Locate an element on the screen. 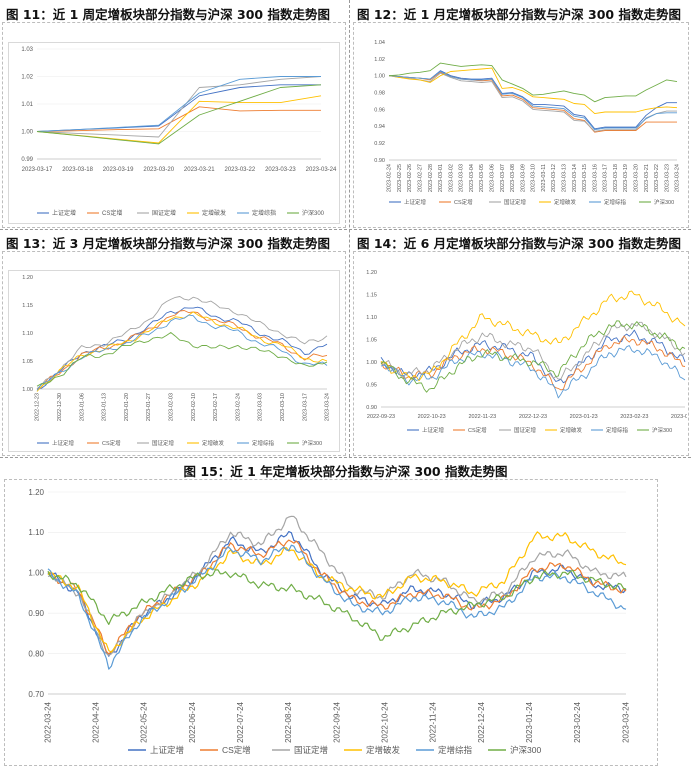 This screenshot has width=691, height=769. figure-14-frame is located at coordinates (521, 353).